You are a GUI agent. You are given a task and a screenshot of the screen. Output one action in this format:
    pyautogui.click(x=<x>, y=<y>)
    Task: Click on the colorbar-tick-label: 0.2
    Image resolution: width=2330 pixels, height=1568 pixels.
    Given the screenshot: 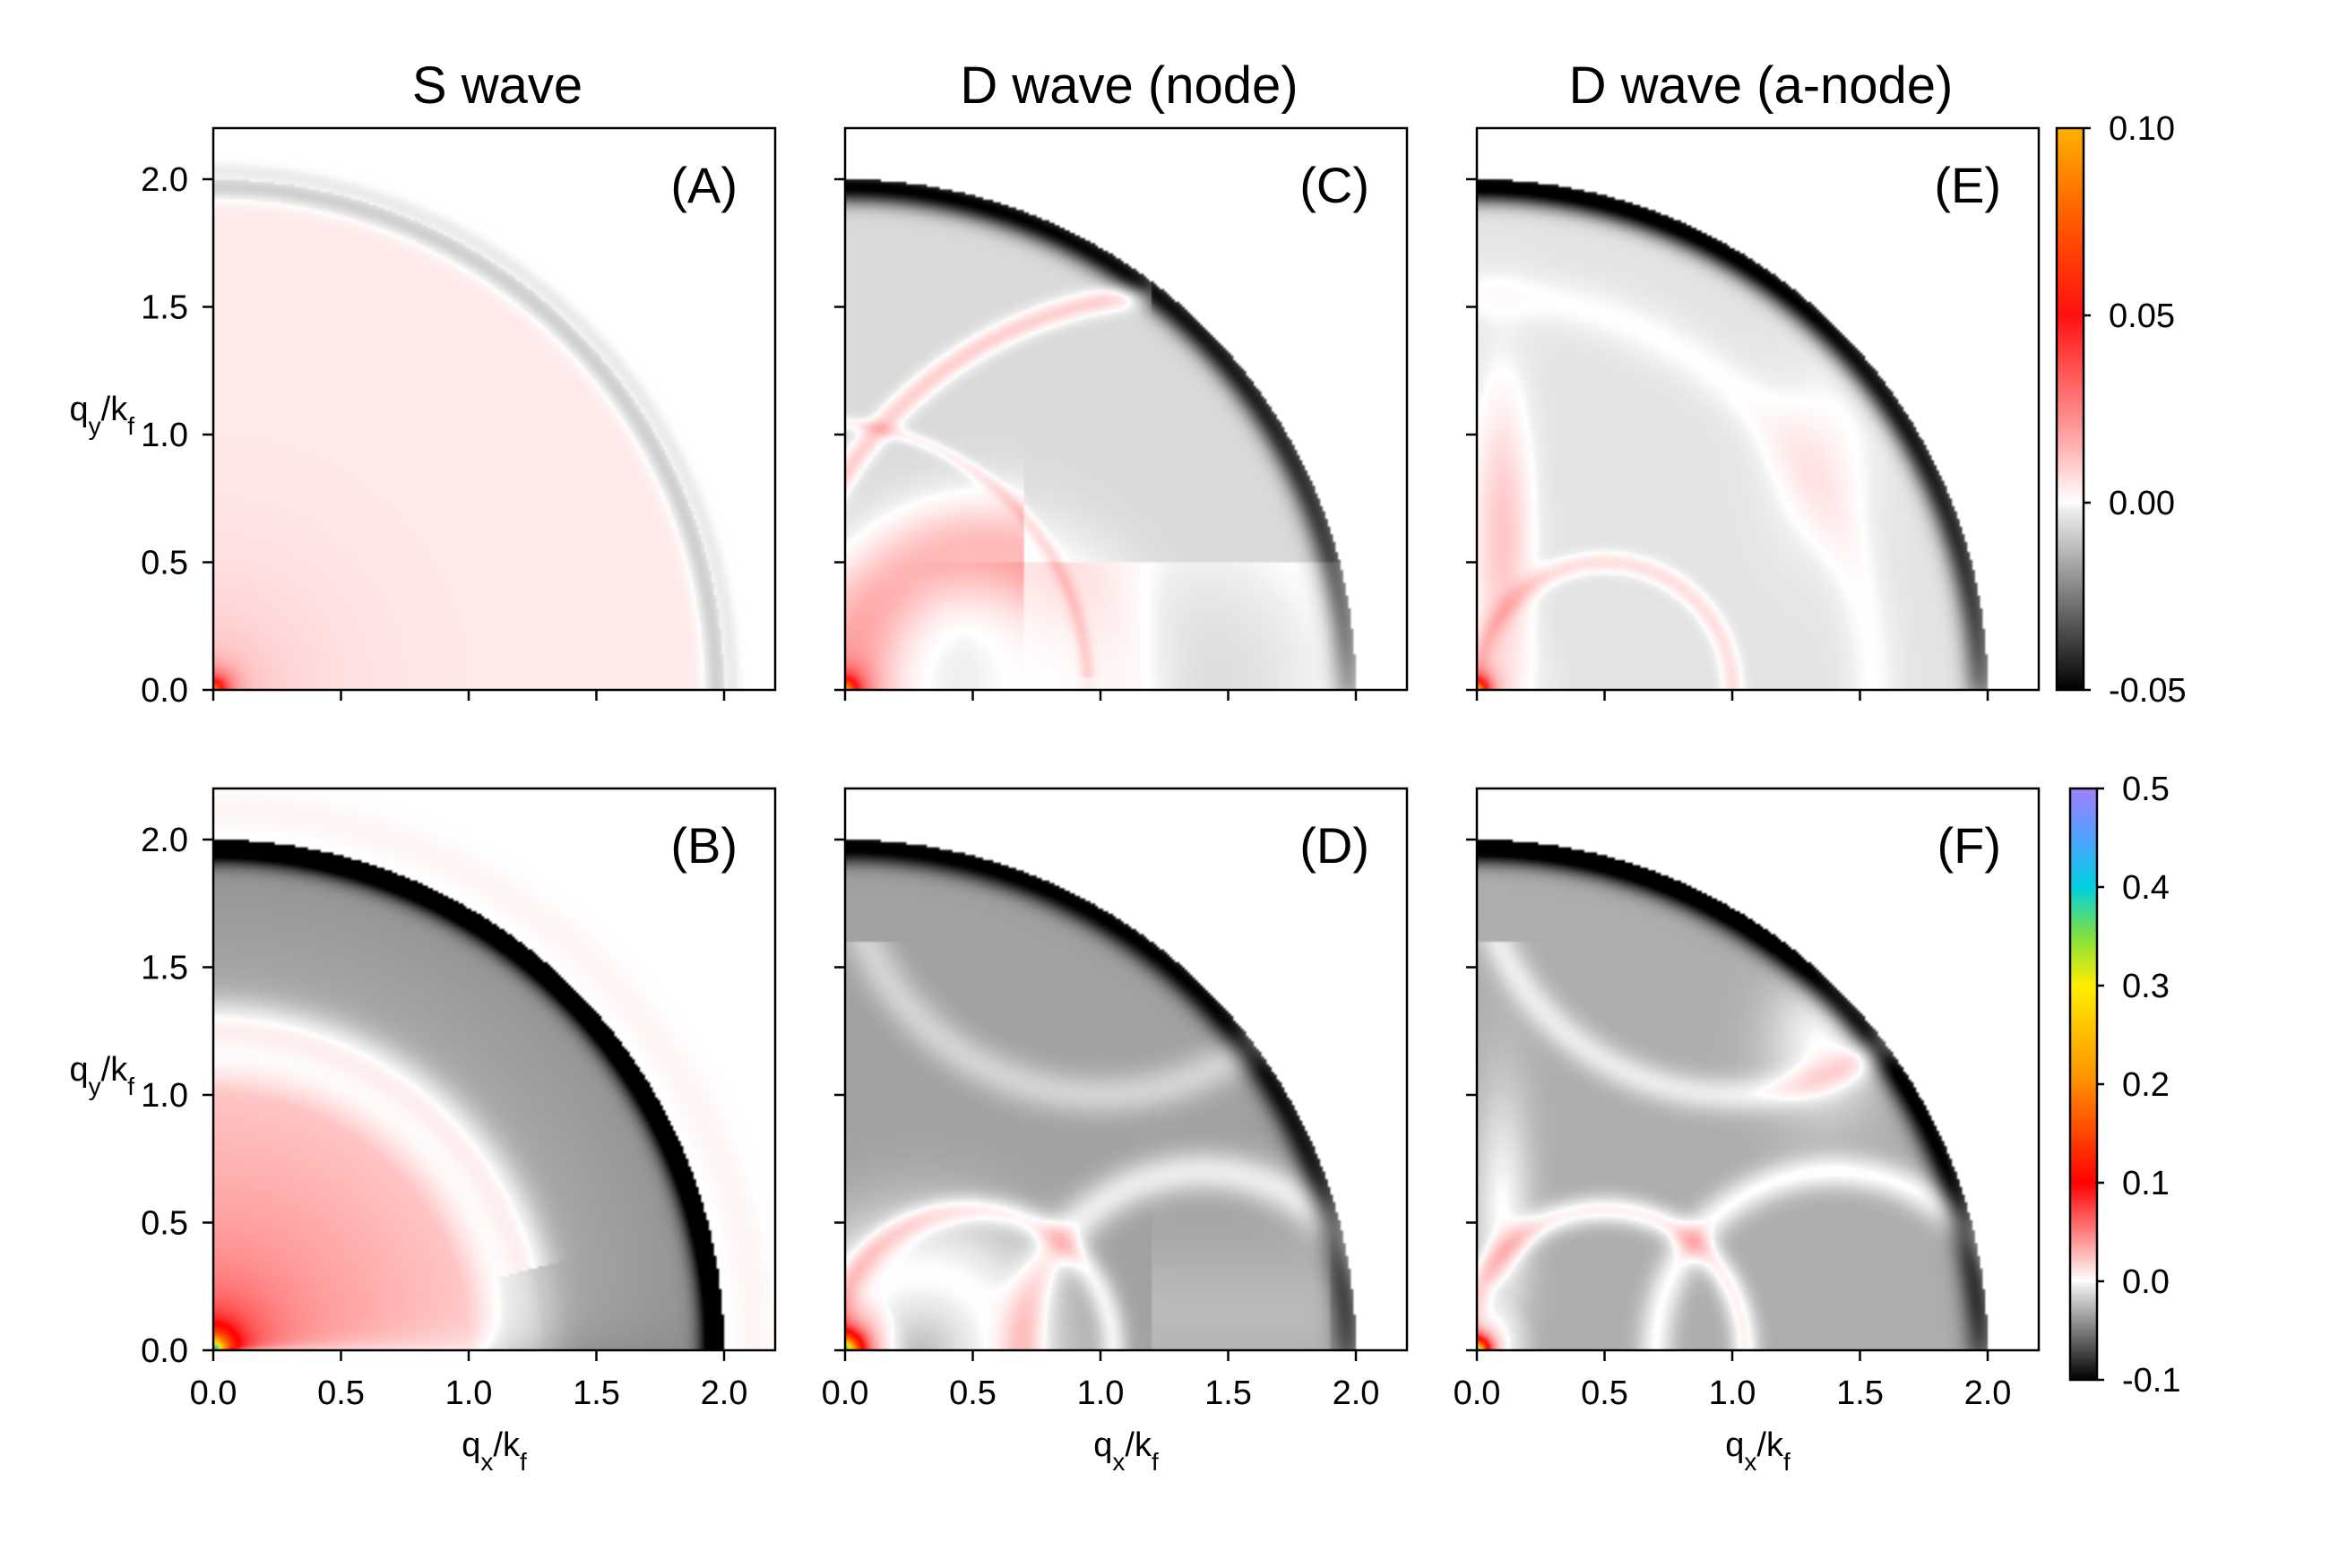 What is the action you would take?
    pyautogui.click(x=2146, y=1085)
    